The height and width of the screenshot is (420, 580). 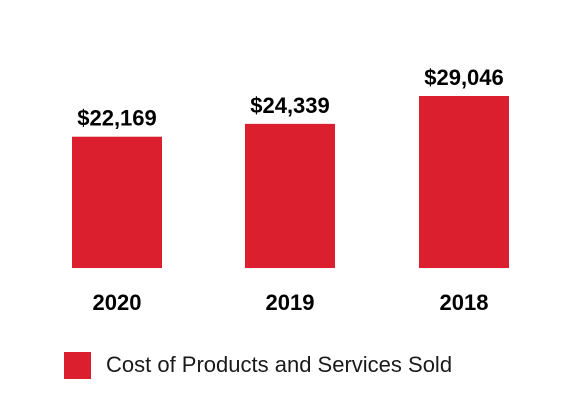 What do you see at coordinates (290, 105) in the screenshot?
I see `value-label-2019: $24,339` at bounding box center [290, 105].